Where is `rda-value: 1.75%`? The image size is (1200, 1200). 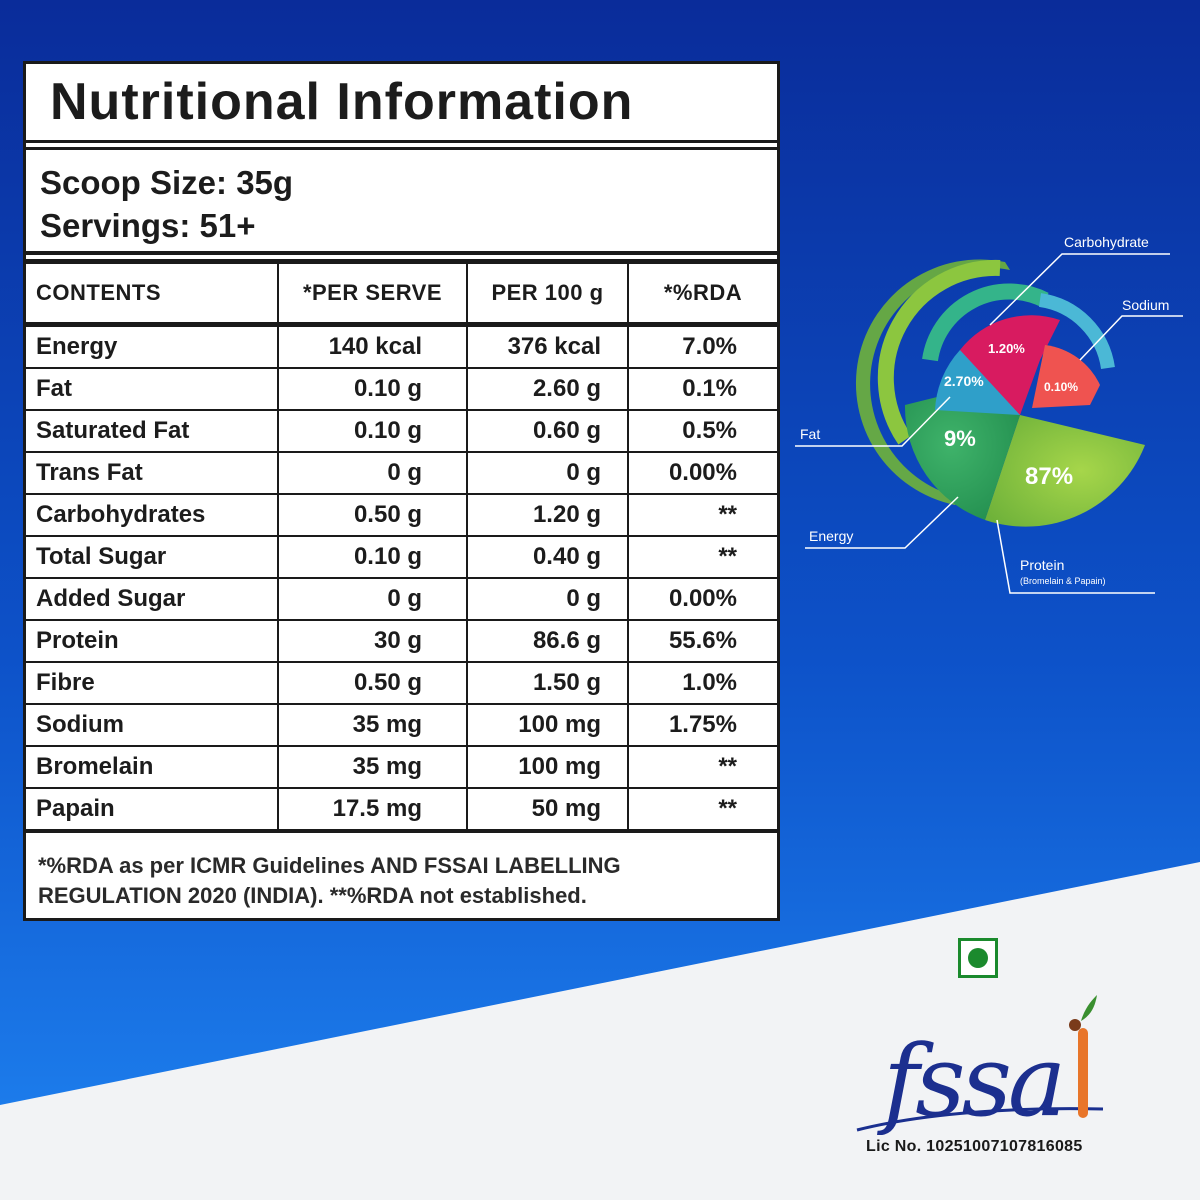
rda-value: 1.75% is located at coordinates (702, 725).